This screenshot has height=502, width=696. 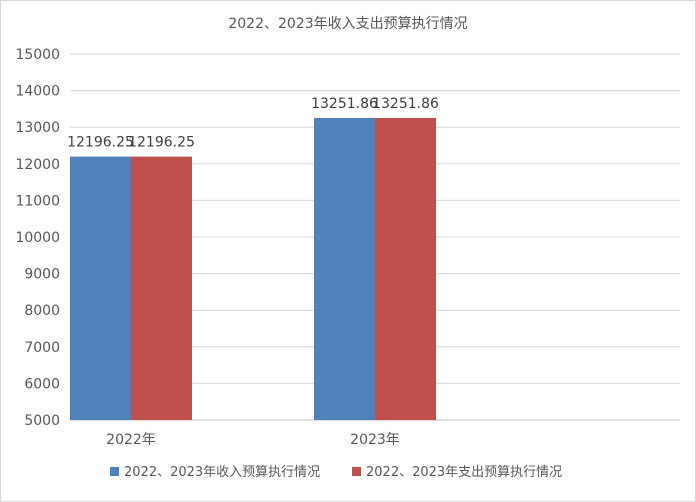 I want to click on chart-title: 2022、2023年收入支出预算执行情况, so click(x=347, y=24).